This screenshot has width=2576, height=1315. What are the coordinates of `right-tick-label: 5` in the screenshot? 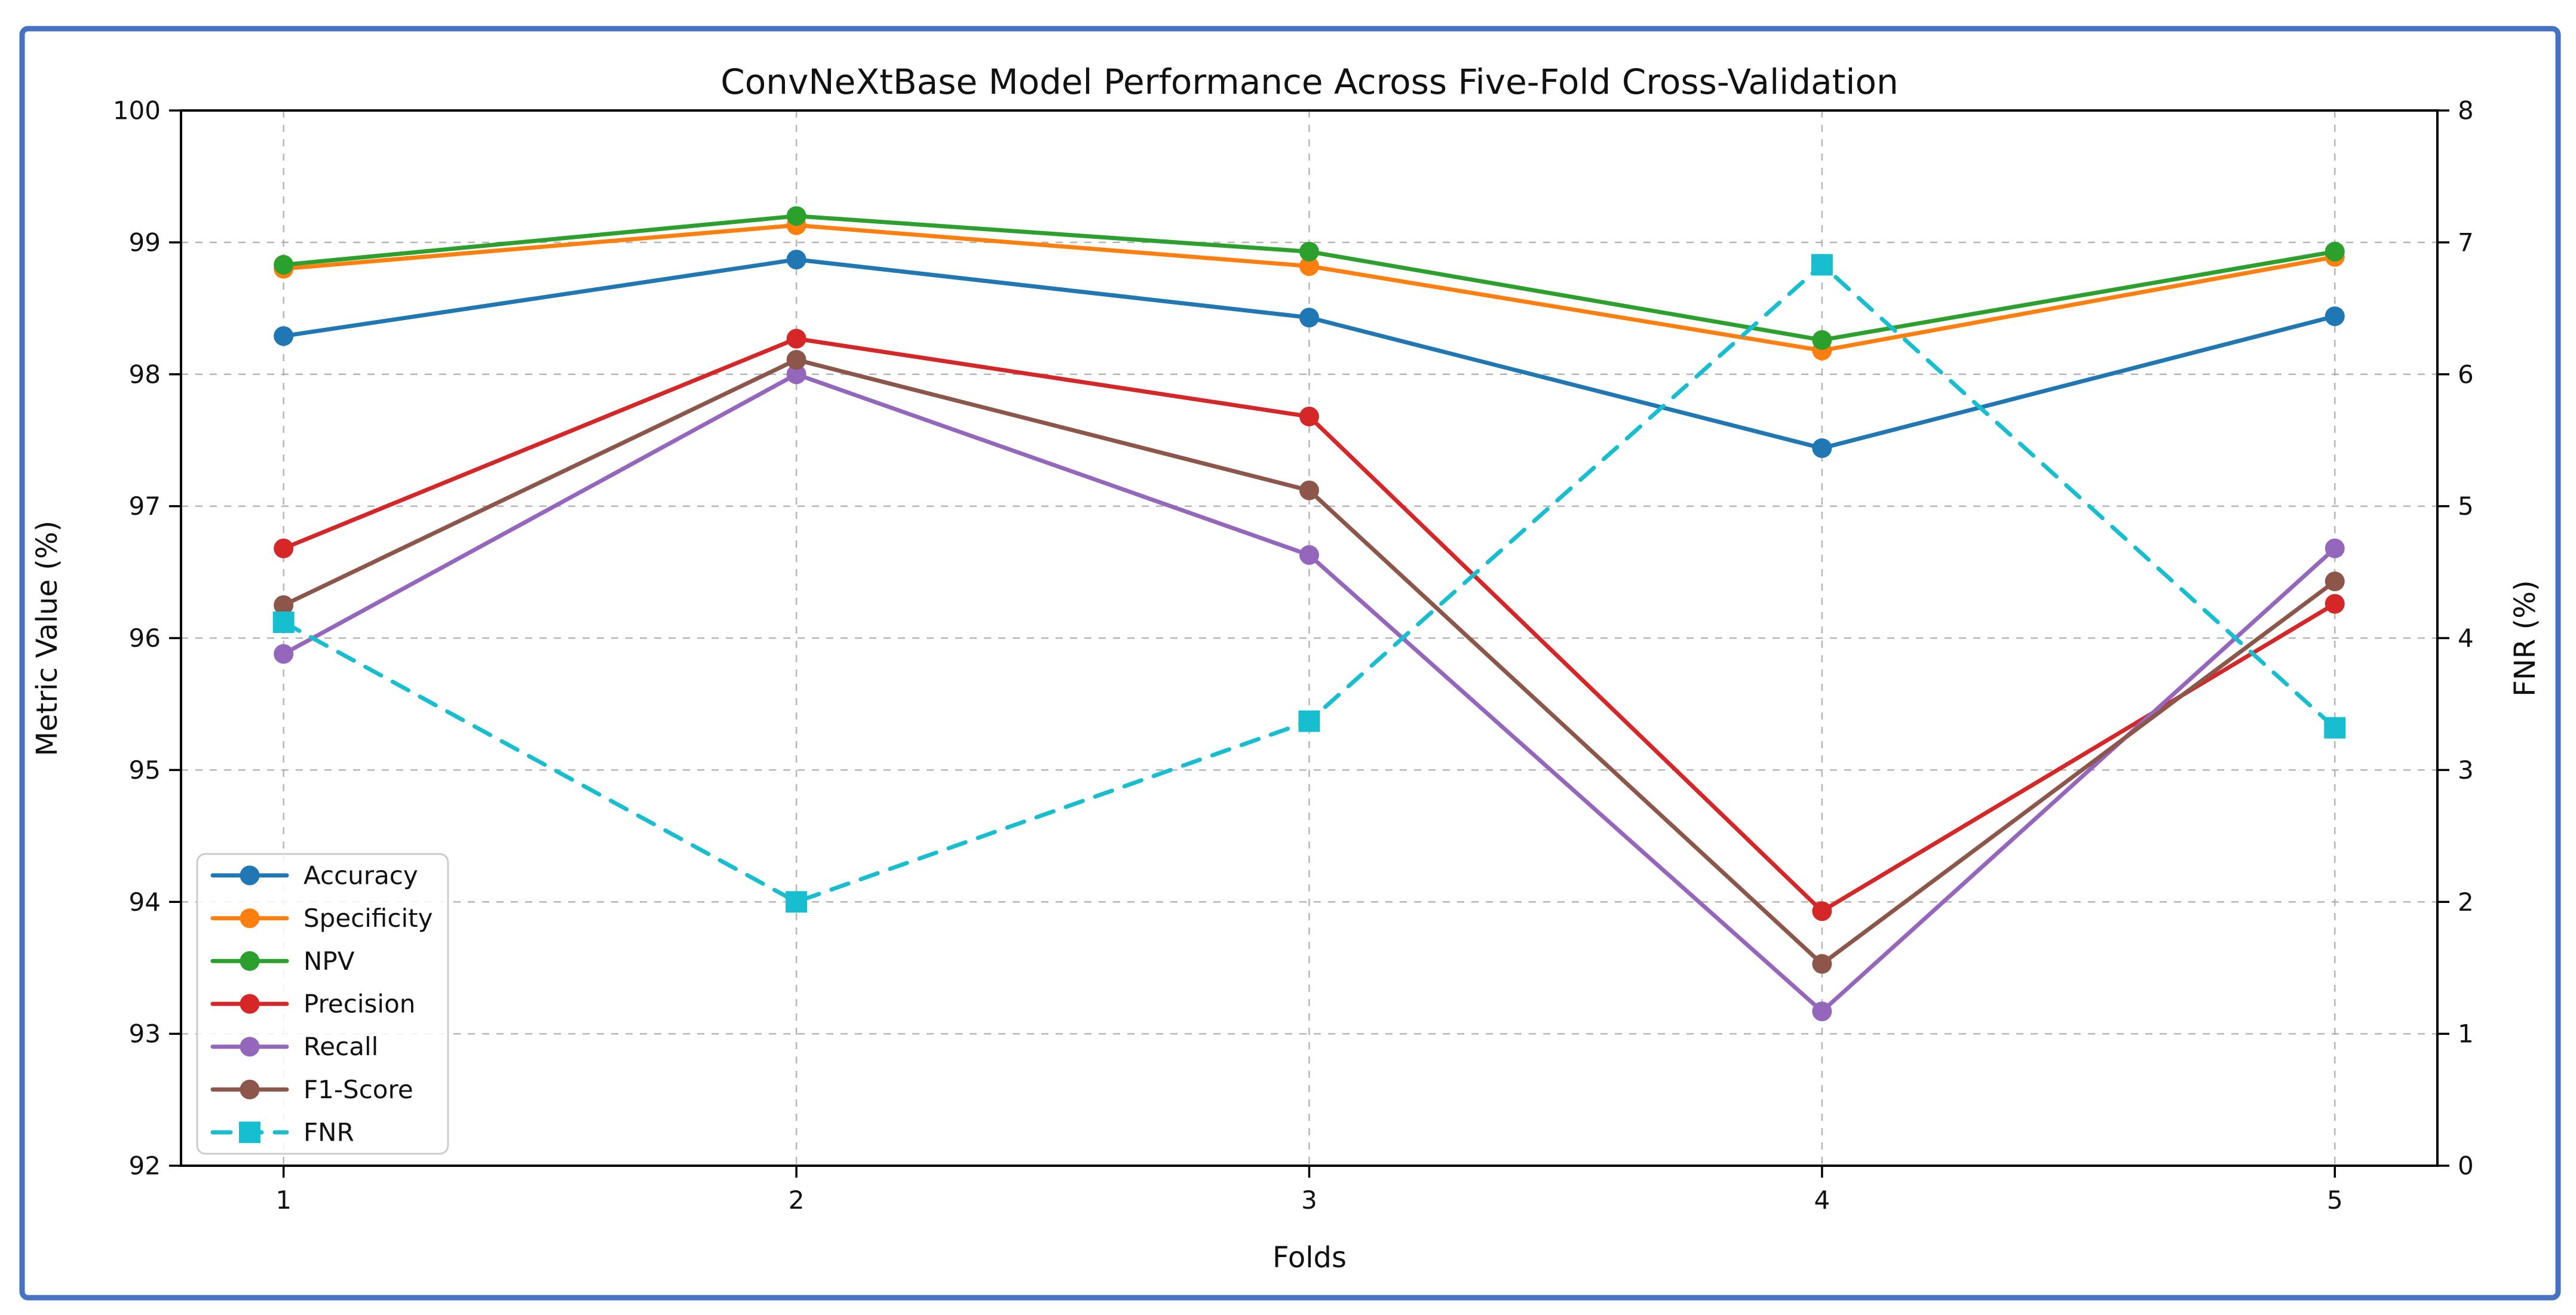 It's located at (2466, 506).